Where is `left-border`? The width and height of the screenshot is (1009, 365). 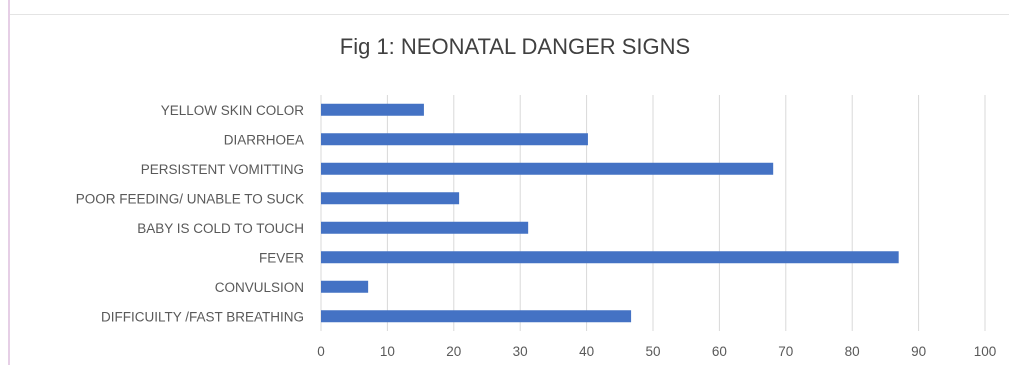
left-border is located at coordinates (9, 182).